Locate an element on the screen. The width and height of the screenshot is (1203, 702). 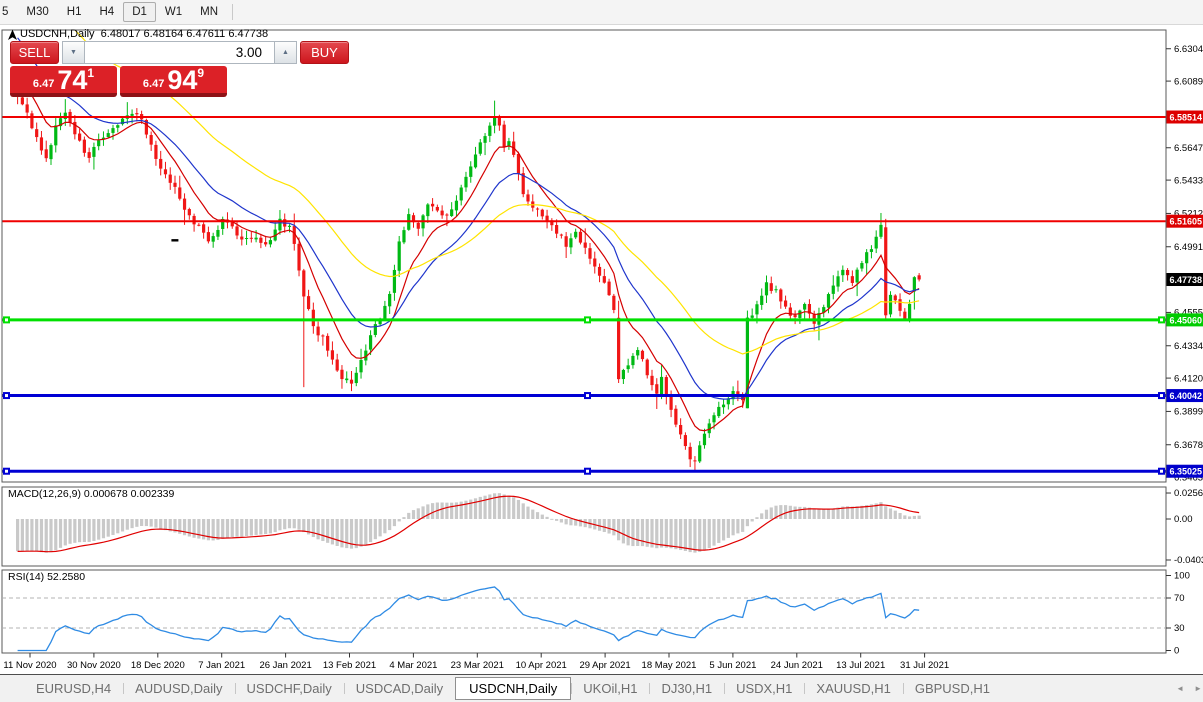
svg-text: 26 Jan 2021 is located at coordinates (285, 665).